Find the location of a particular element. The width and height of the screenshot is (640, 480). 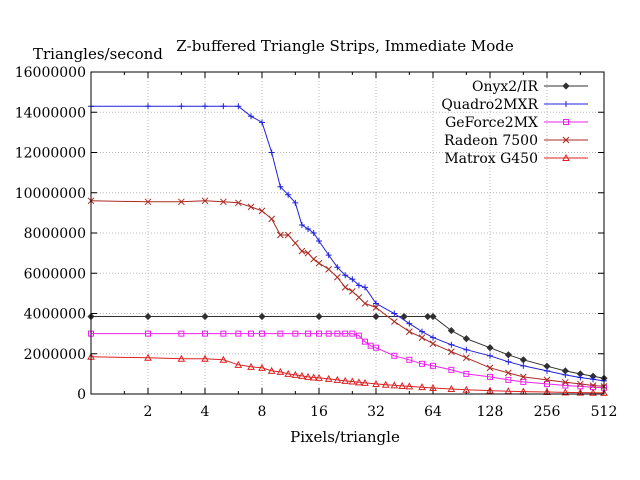

x-tick-label: 4 is located at coordinates (205, 412).